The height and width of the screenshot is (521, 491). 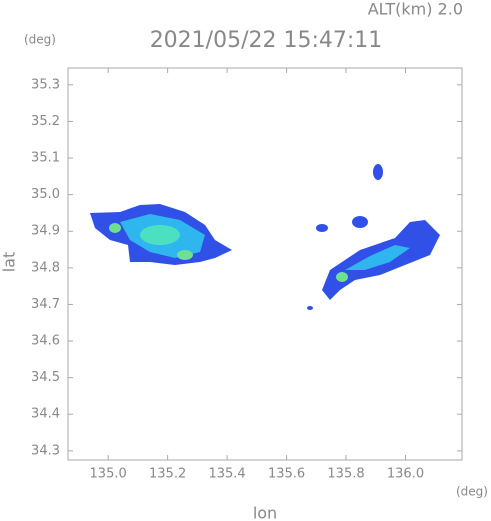 What do you see at coordinates (226, 474) in the screenshot?
I see `x-tick-label: 135.4` at bounding box center [226, 474].